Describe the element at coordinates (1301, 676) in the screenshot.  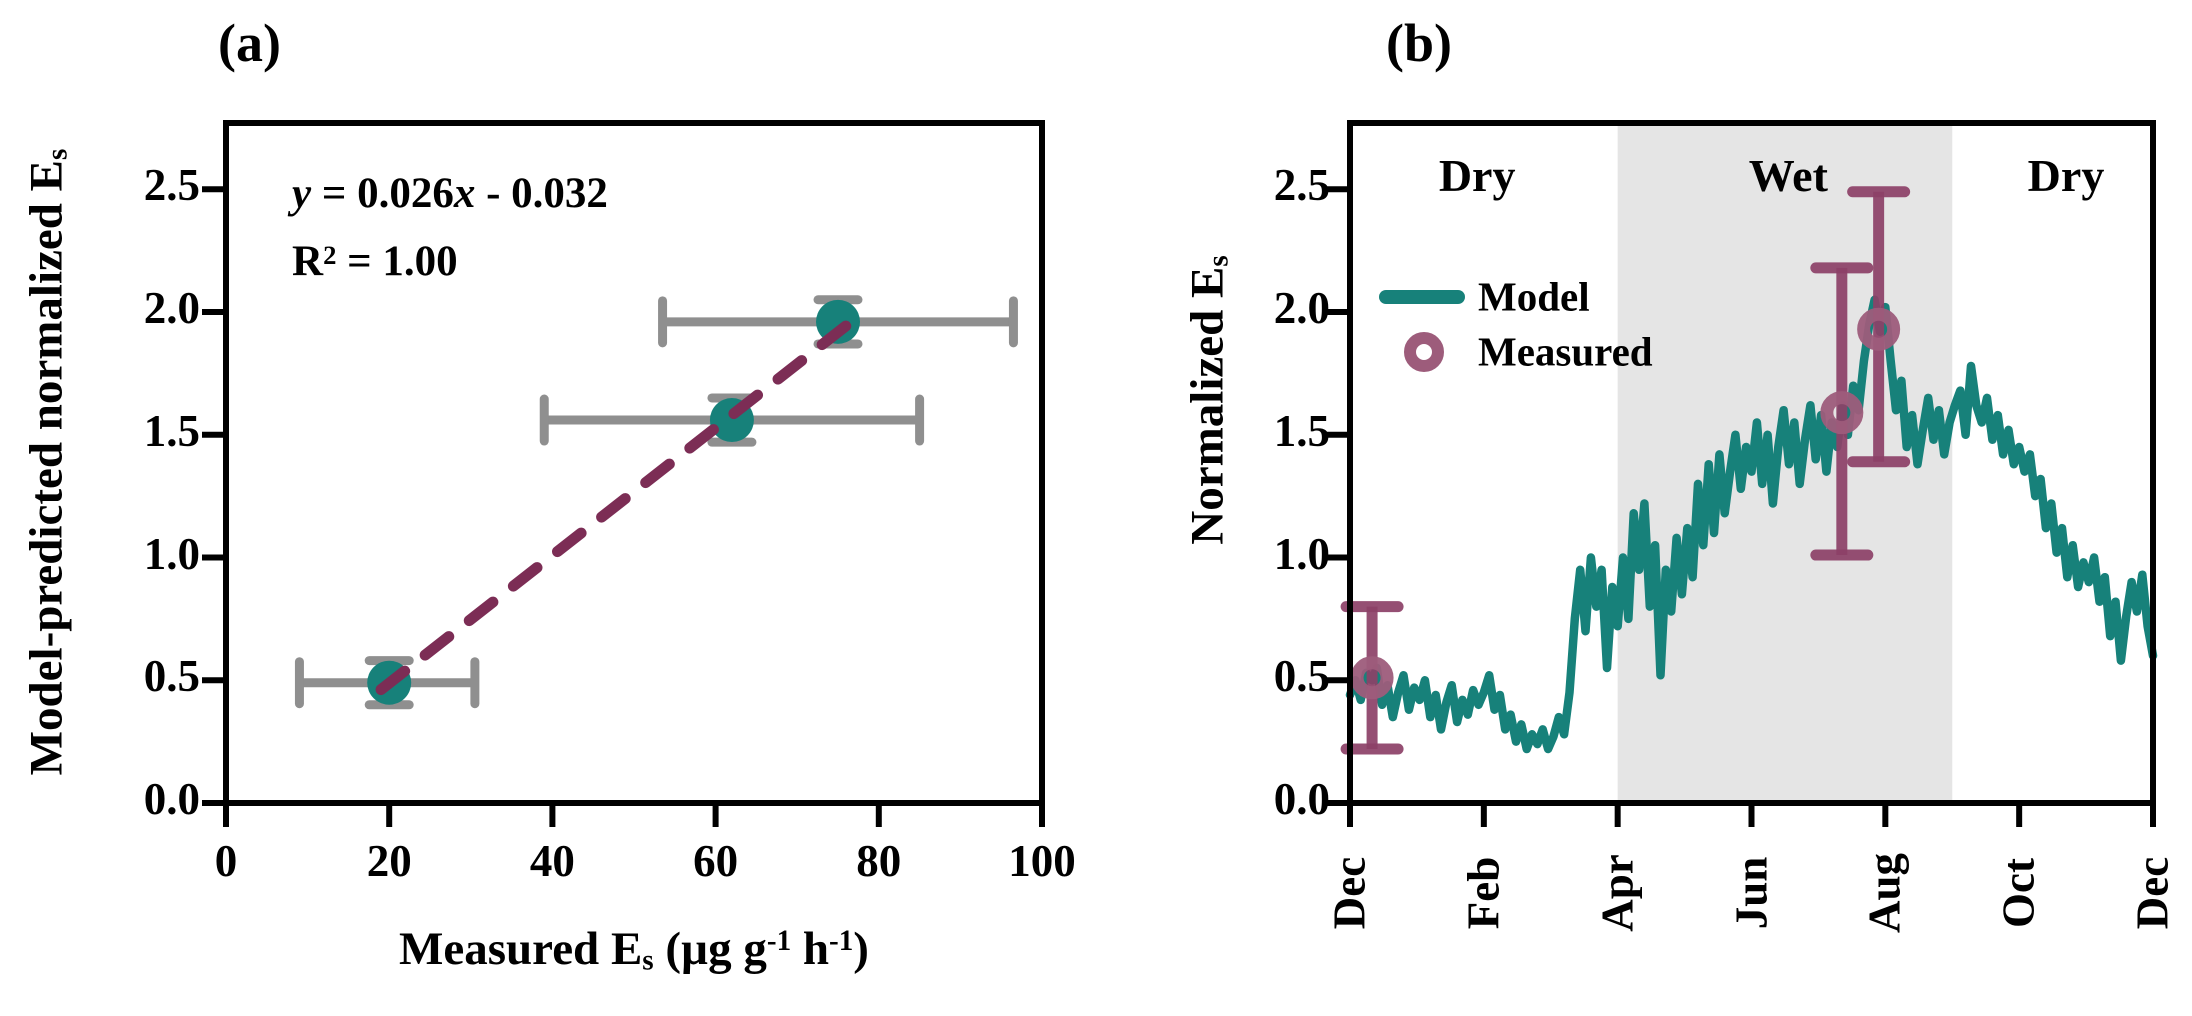
I see `panel-b-y-tick-label: 0.5` at that location.